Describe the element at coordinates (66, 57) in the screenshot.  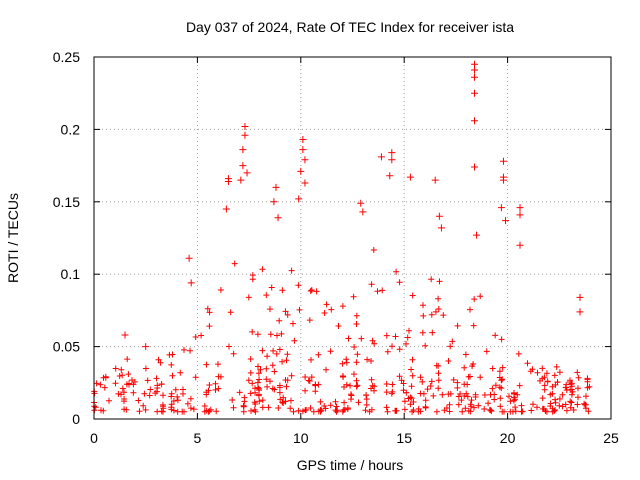
I see `y-tick-label: 0.25` at that location.